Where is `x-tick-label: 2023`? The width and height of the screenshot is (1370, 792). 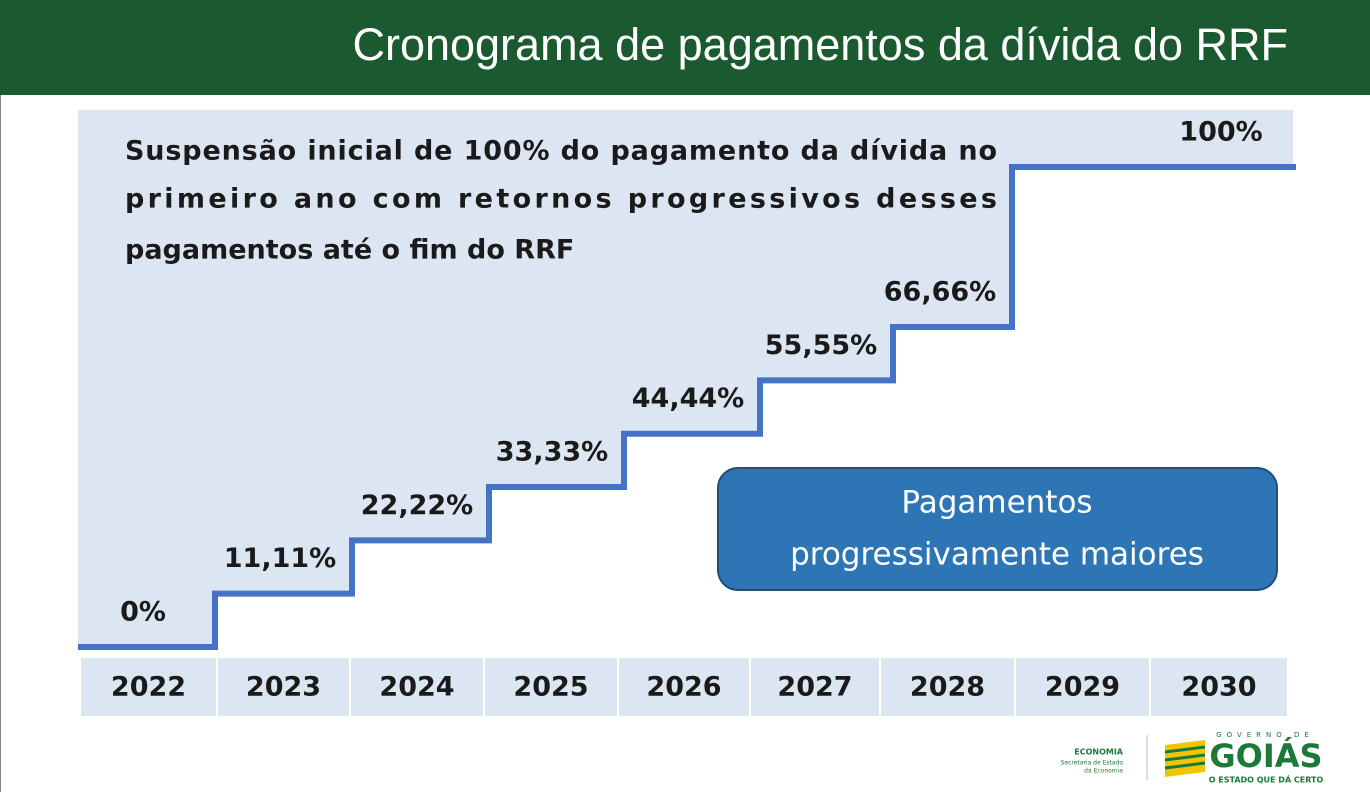
x-tick-label: 2023 is located at coordinates (283, 687).